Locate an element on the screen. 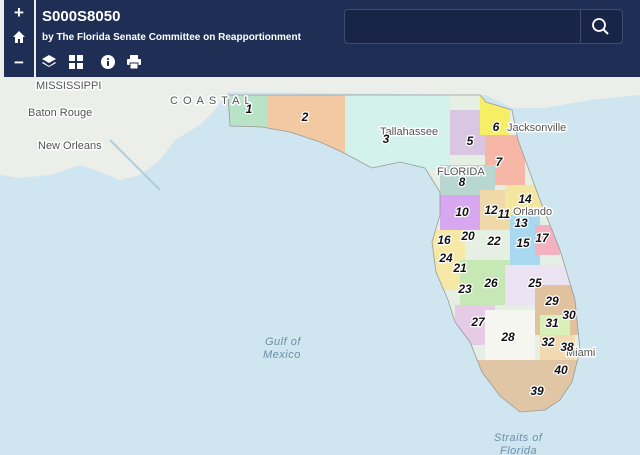 The width and height of the screenshot is (640, 455). place-label: Miami is located at coordinates (580, 353).